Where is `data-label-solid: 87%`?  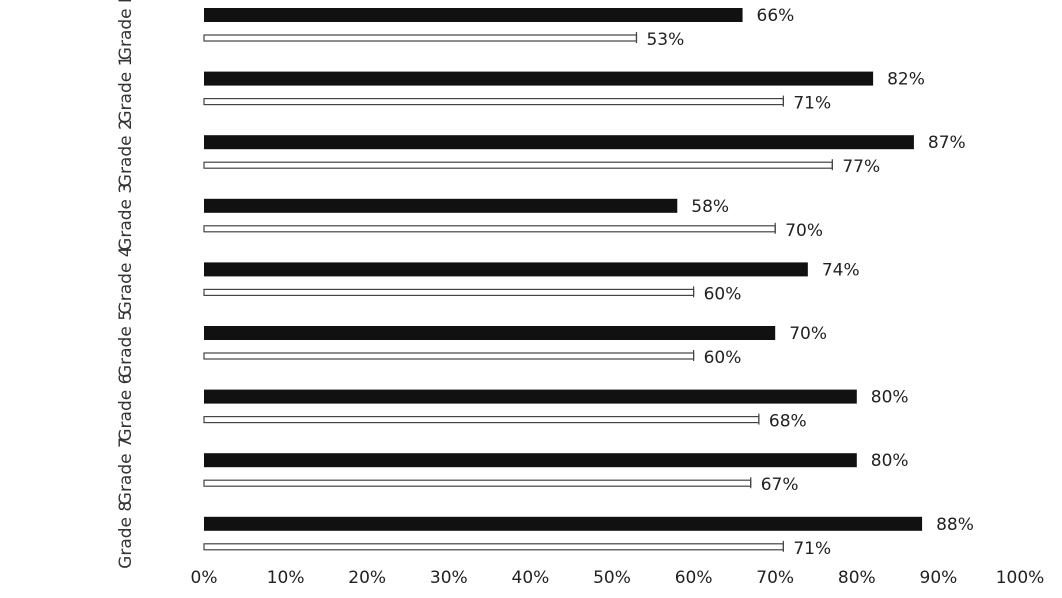
data-label-solid: 87% is located at coordinates (947, 143).